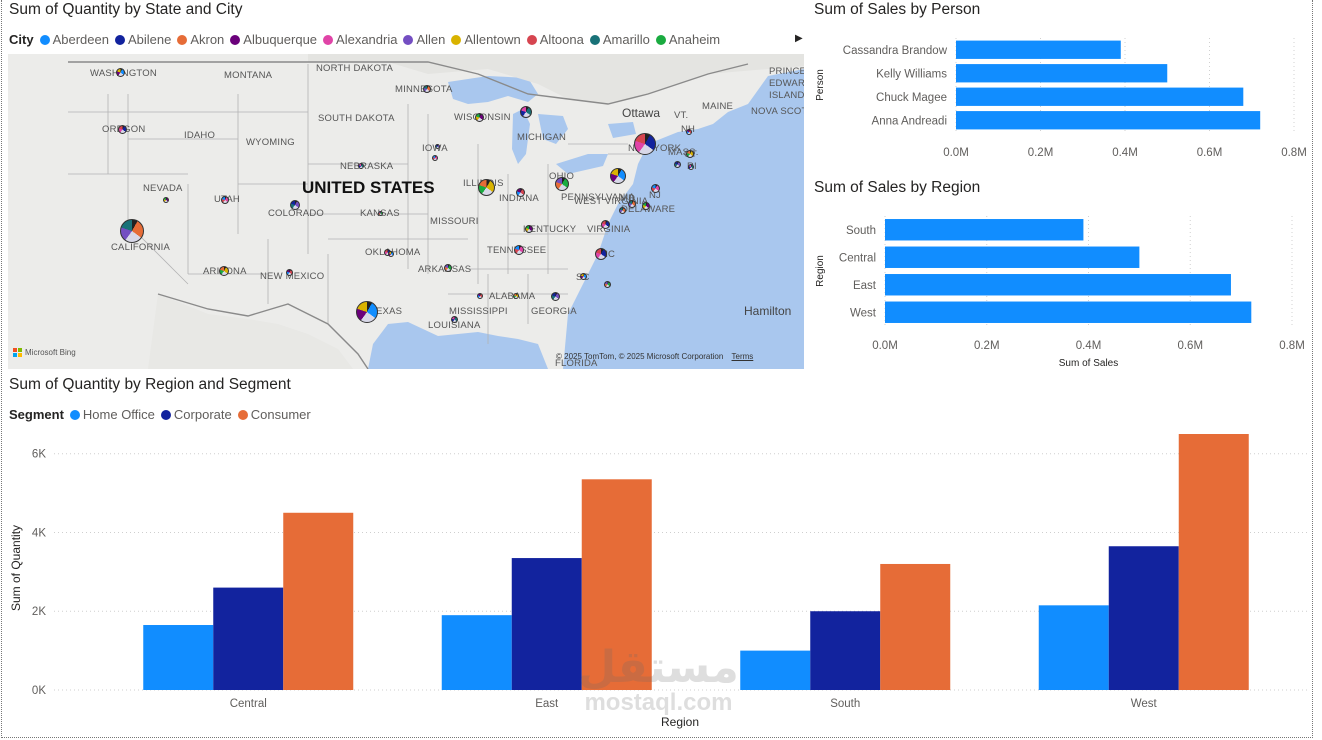 The width and height of the screenshot is (1322, 740). I want to click on segment-bar-central-home-office, so click(178, 657).